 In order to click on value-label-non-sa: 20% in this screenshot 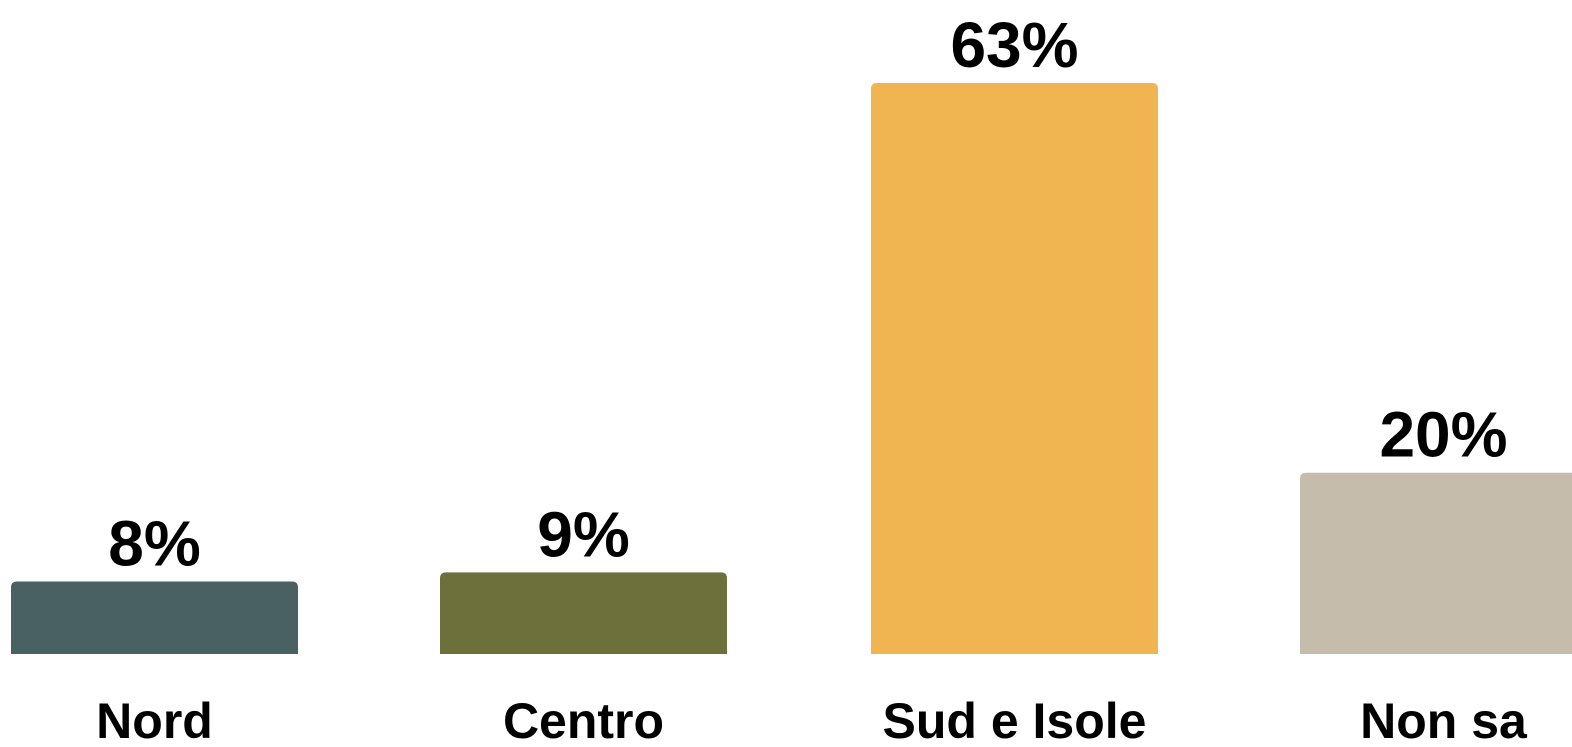, I will do `click(1443, 435)`.